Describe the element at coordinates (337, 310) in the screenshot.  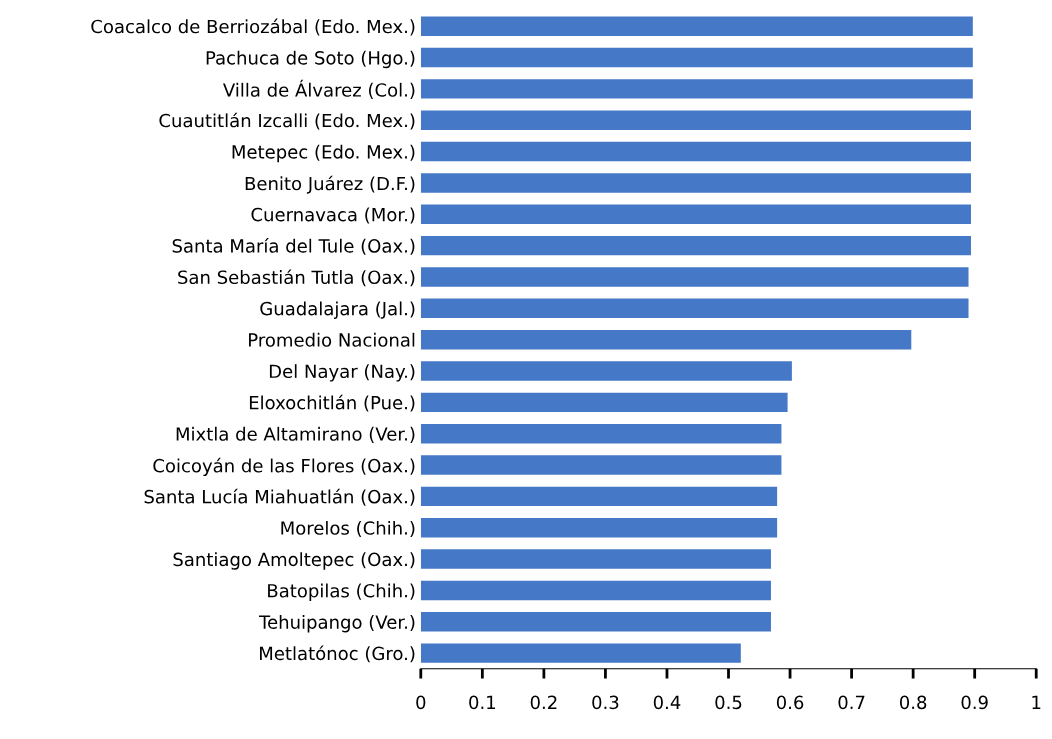
I see `y-tick-label: Guadalajara (Jal.)` at that location.